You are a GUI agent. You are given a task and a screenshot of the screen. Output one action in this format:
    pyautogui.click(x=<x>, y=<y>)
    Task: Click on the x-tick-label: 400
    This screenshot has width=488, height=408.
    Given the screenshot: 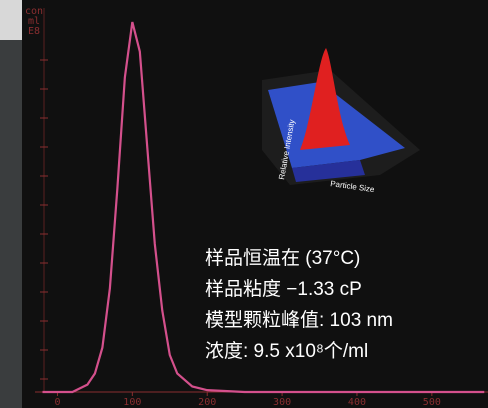 What is the action you would take?
    pyautogui.click(x=357, y=402)
    